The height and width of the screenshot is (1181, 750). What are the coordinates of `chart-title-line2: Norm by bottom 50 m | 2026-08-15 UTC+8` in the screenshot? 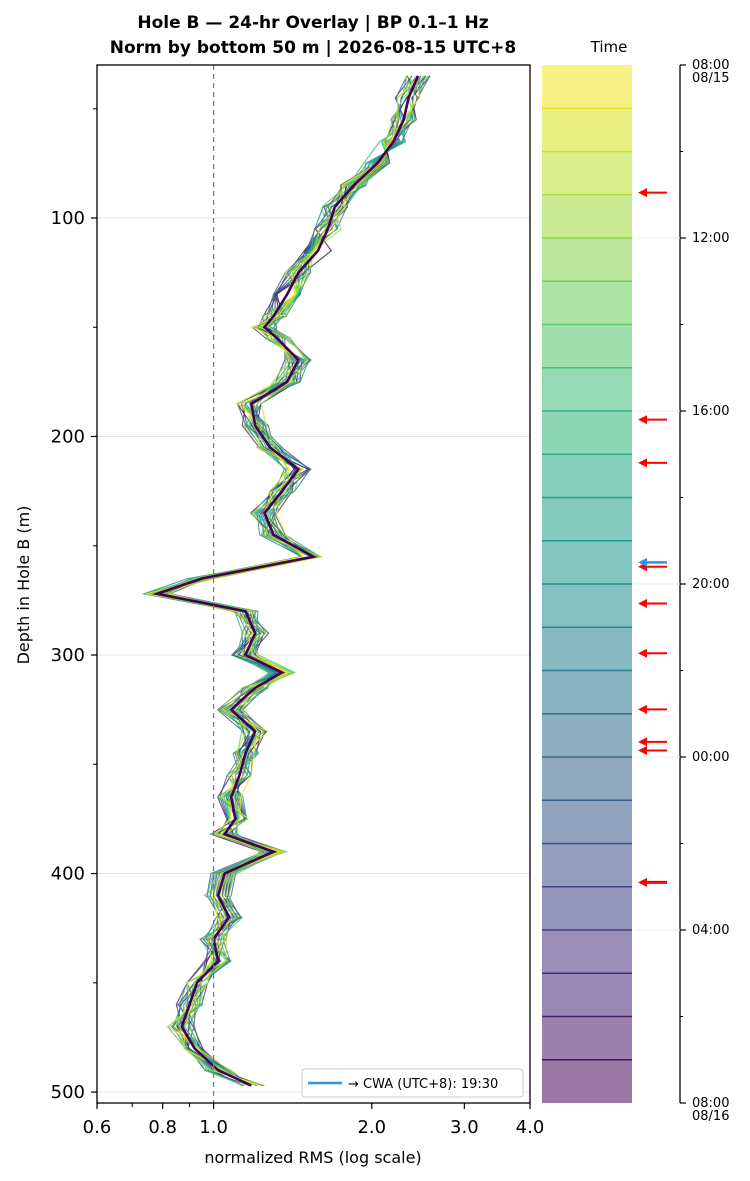 It's located at (313, 48).